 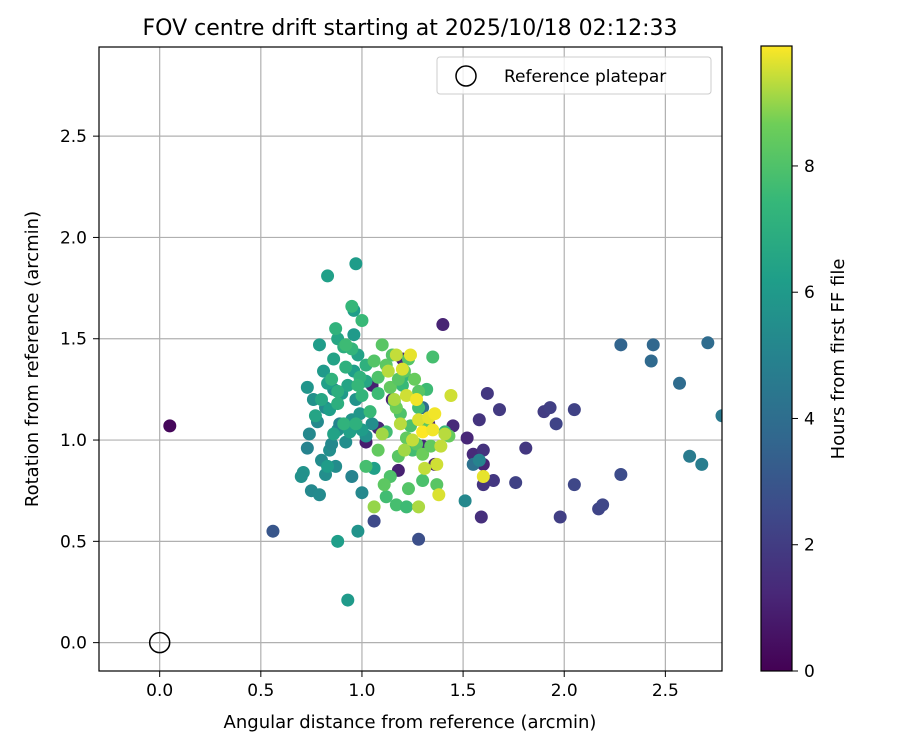 I want to click on legend-box, so click(x=574, y=75).